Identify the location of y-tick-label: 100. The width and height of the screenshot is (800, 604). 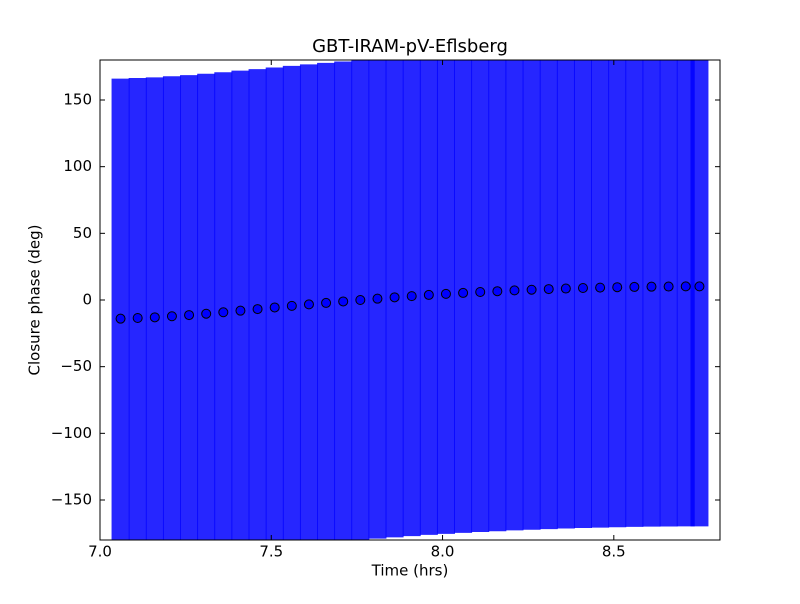
(77, 166).